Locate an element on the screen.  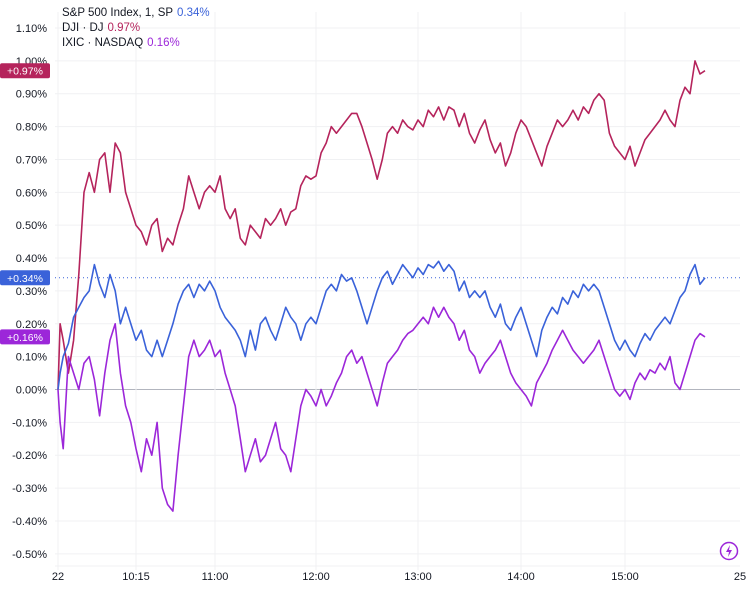
legend-row-ixic: IXIC · NASDAQ 0.16% is located at coordinates (136, 43).